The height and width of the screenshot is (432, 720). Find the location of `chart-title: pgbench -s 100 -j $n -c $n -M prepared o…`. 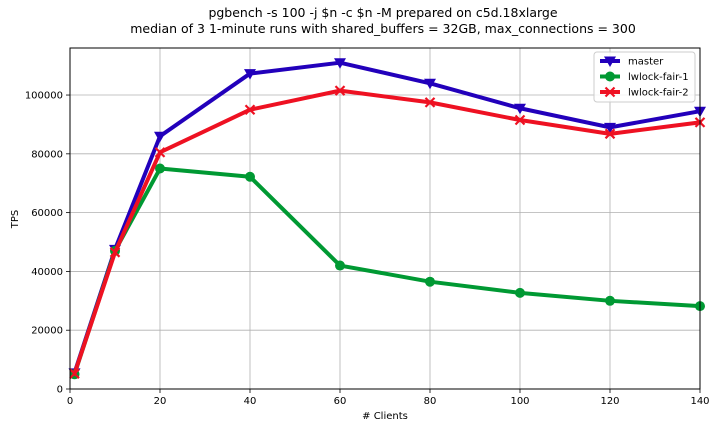

chart-title: pgbench -s 100 -j $n -c $n -M prepared o… is located at coordinates (382, 12).